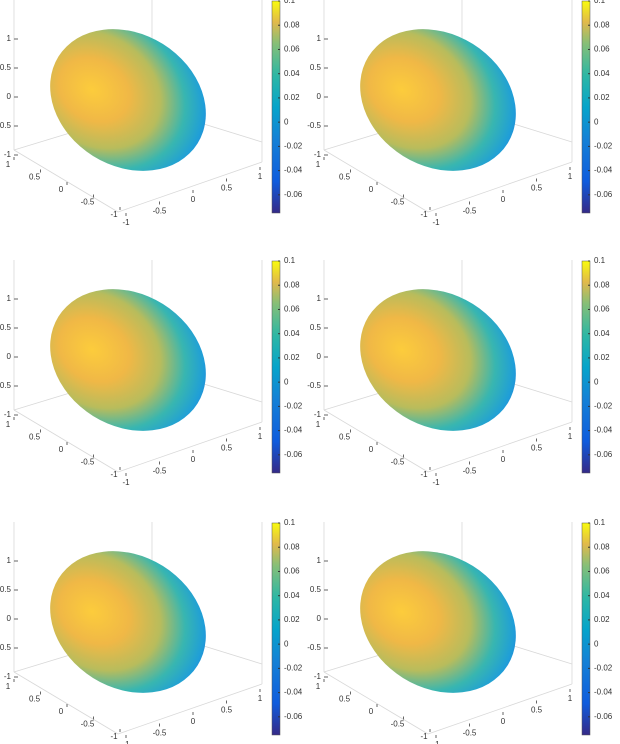  I want to click on y-tick-label: -1, so click(436, 222).